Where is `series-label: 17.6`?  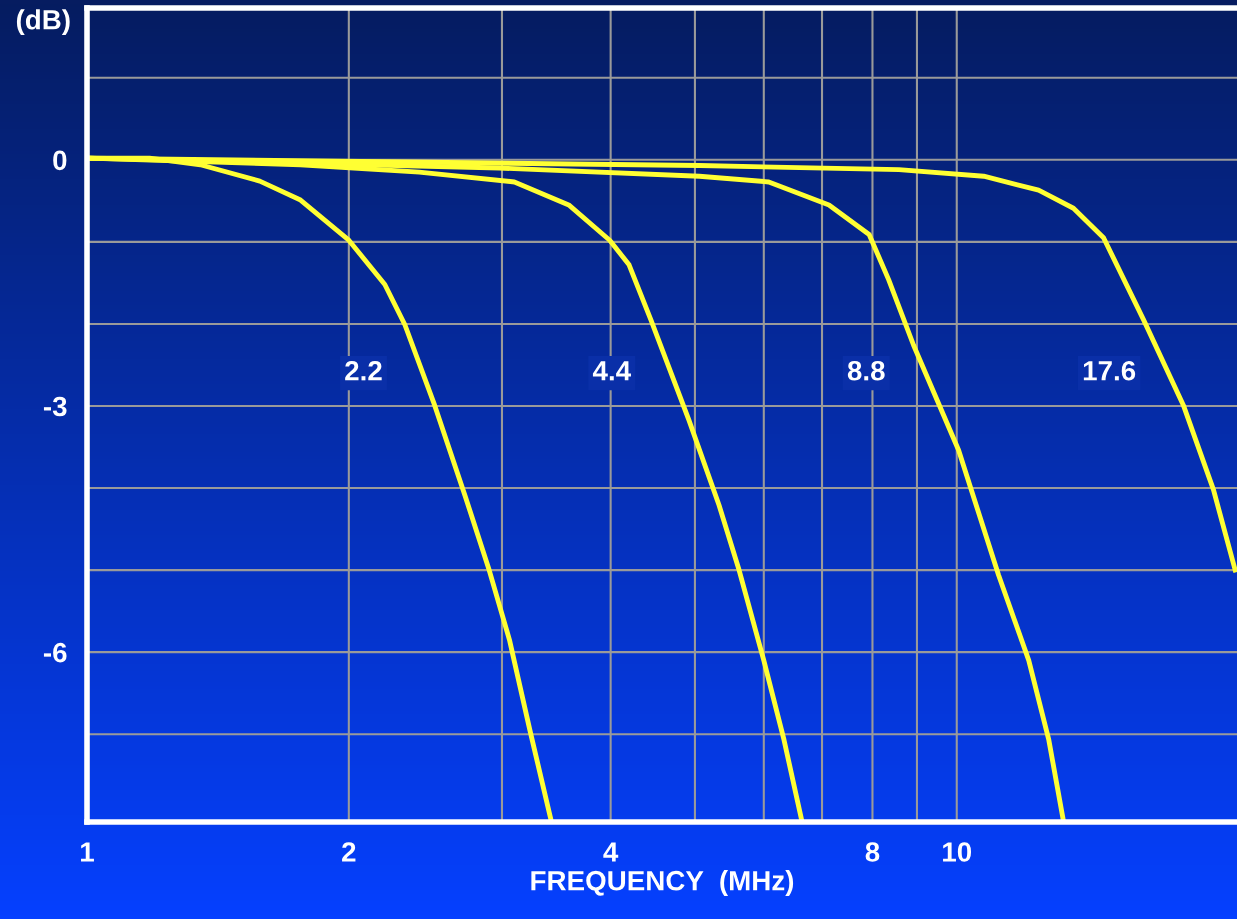 series-label: 17.6 is located at coordinates (1109, 370).